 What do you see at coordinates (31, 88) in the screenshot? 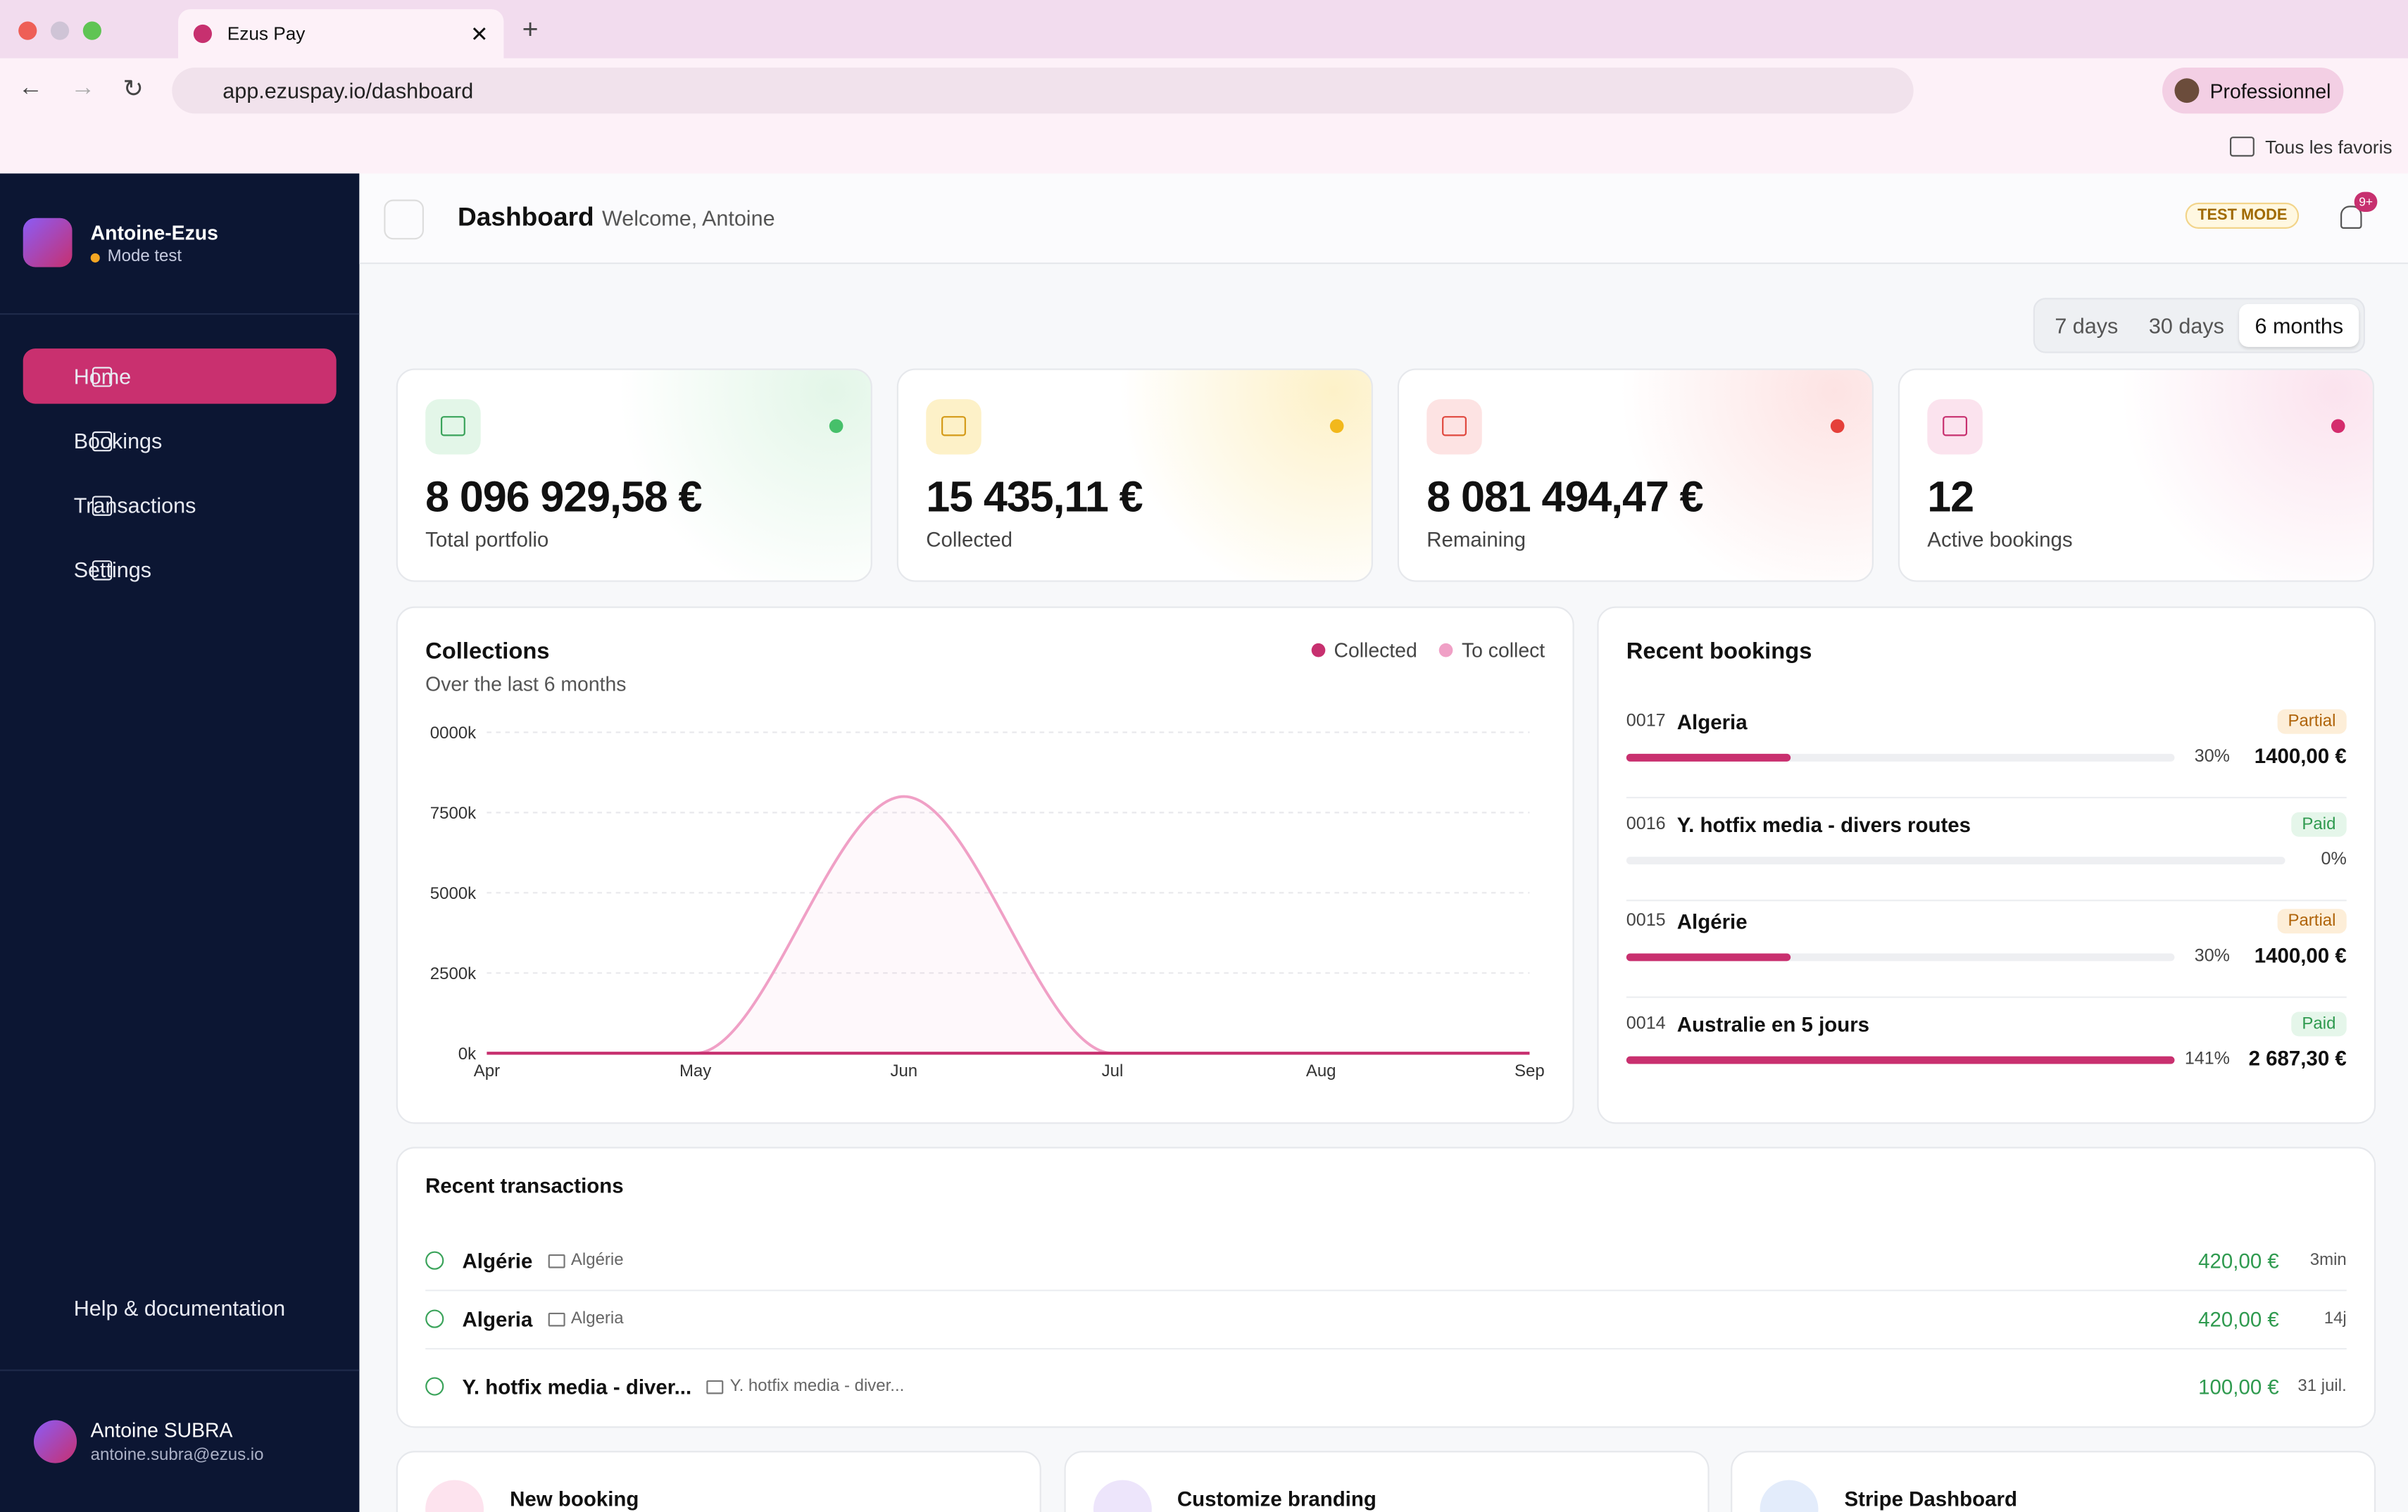
I see `back-button: ←` at bounding box center [31, 88].